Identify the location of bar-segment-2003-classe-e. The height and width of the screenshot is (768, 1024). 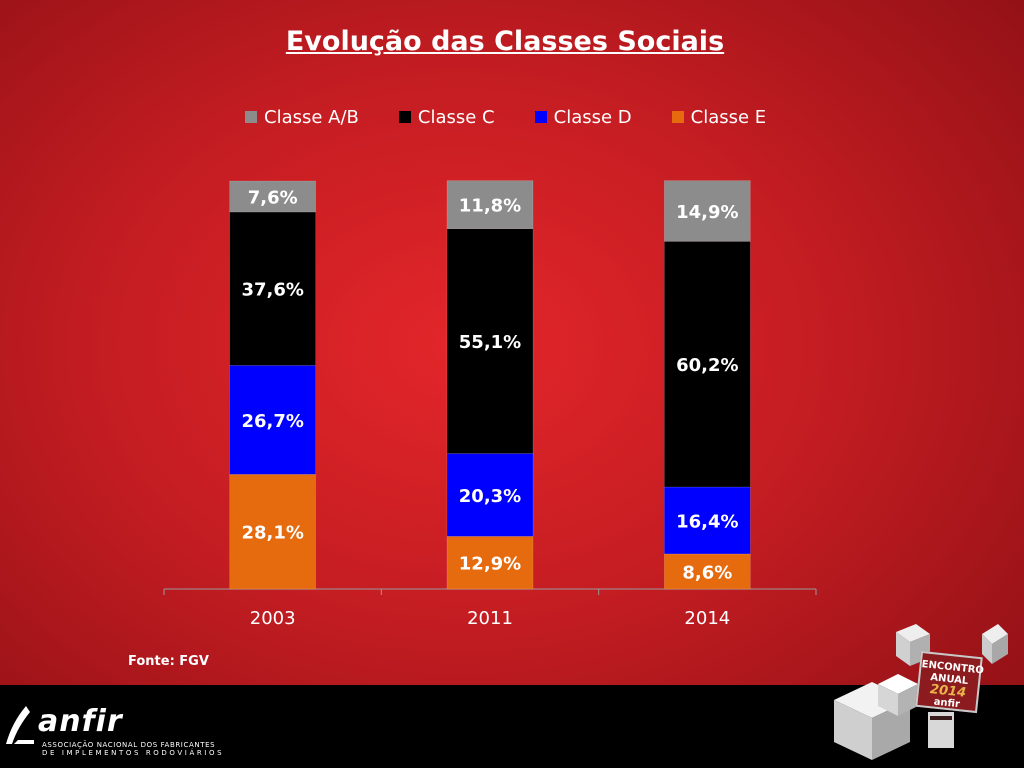
(272, 532).